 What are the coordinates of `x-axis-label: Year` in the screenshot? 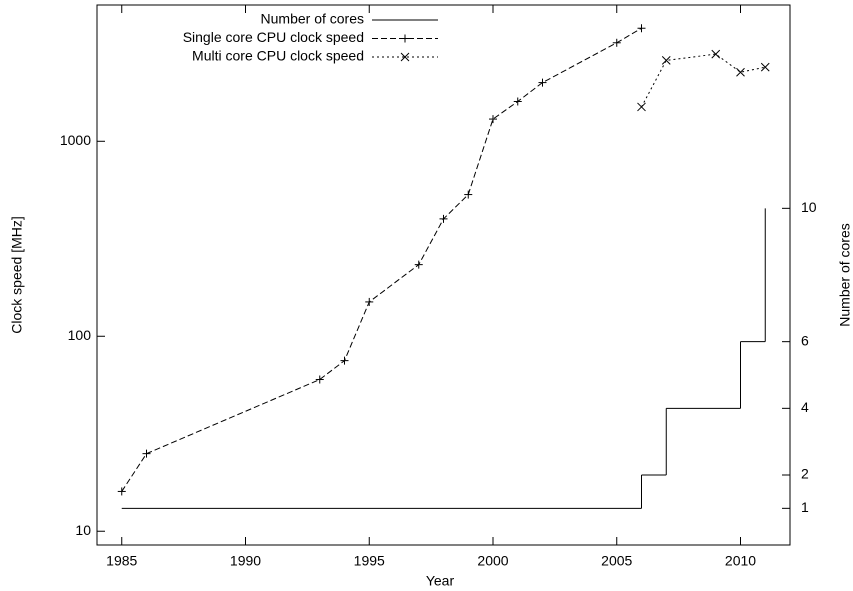 It's located at (440, 581).